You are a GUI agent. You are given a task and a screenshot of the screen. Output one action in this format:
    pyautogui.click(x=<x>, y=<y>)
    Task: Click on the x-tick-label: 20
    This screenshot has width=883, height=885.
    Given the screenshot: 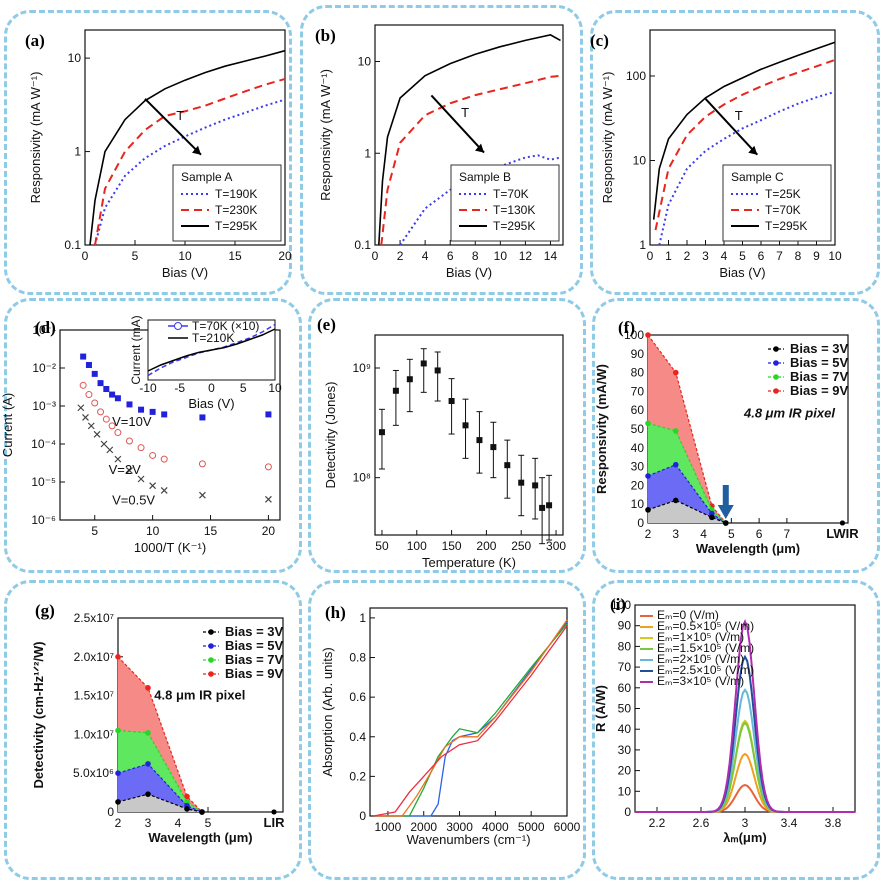 What is the action you would take?
    pyautogui.click(x=269, y=531)
    